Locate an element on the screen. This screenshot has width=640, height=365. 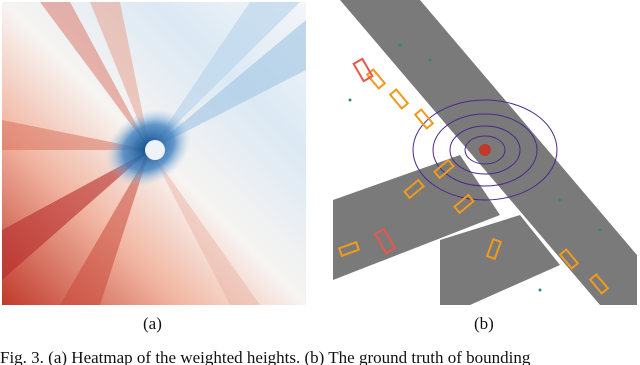
panel-label: (b) is located at coordinates (484, 323).